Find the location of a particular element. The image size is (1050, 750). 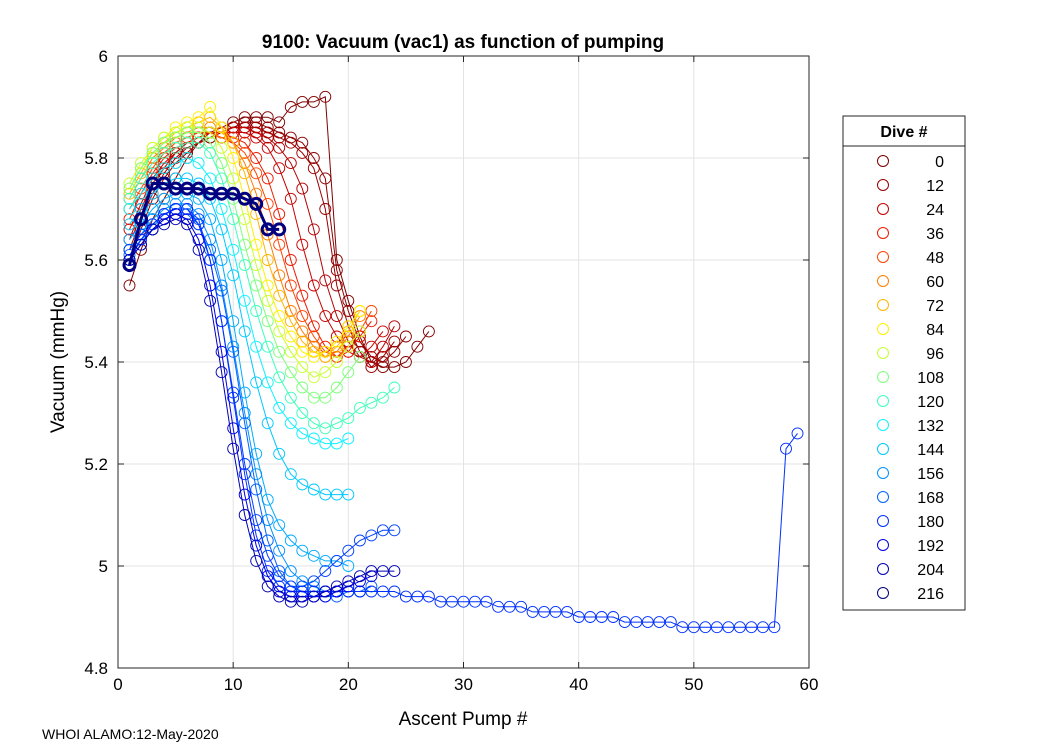

legend-label: 180 is located at coordinates (930, 522).